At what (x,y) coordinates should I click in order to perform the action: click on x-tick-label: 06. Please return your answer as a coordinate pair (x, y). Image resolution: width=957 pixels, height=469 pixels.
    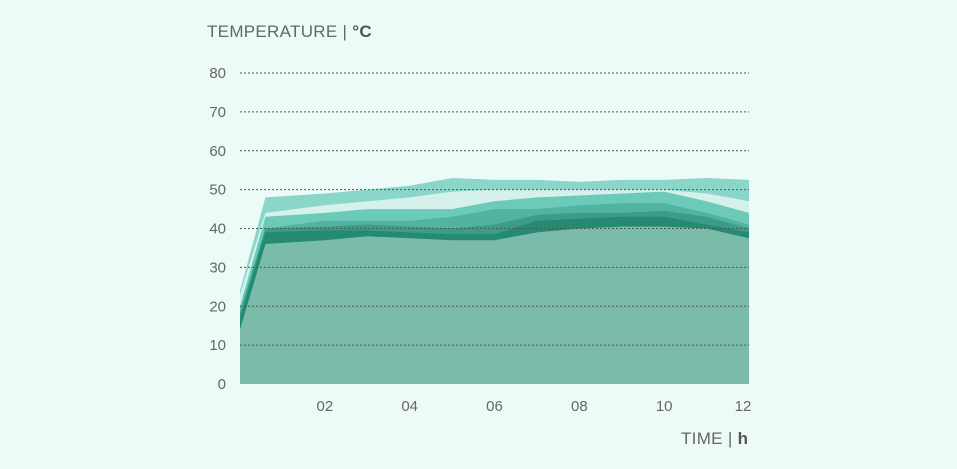
    Looking at the image, I should click on (494, 406).